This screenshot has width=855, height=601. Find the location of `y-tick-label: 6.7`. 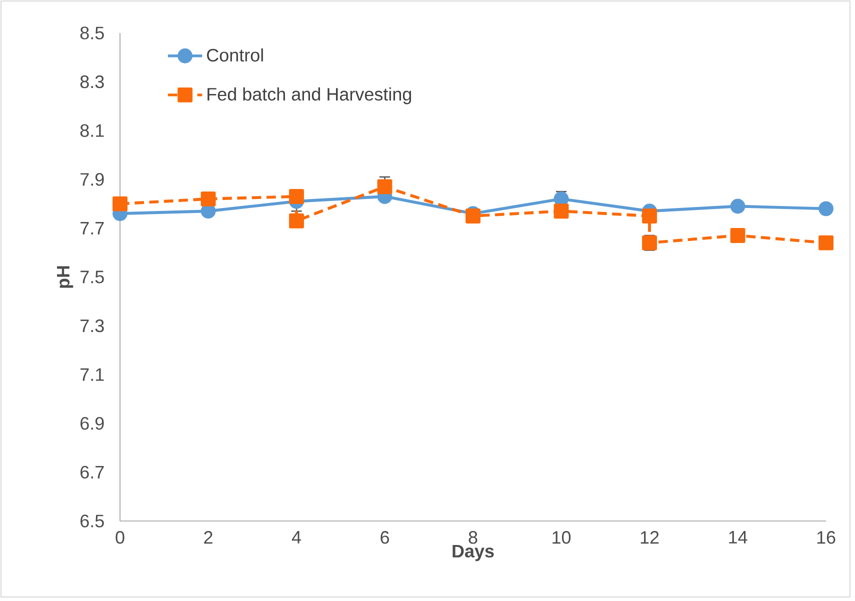

y-tick-label: 6.7 is located at coordinates (92, 472).